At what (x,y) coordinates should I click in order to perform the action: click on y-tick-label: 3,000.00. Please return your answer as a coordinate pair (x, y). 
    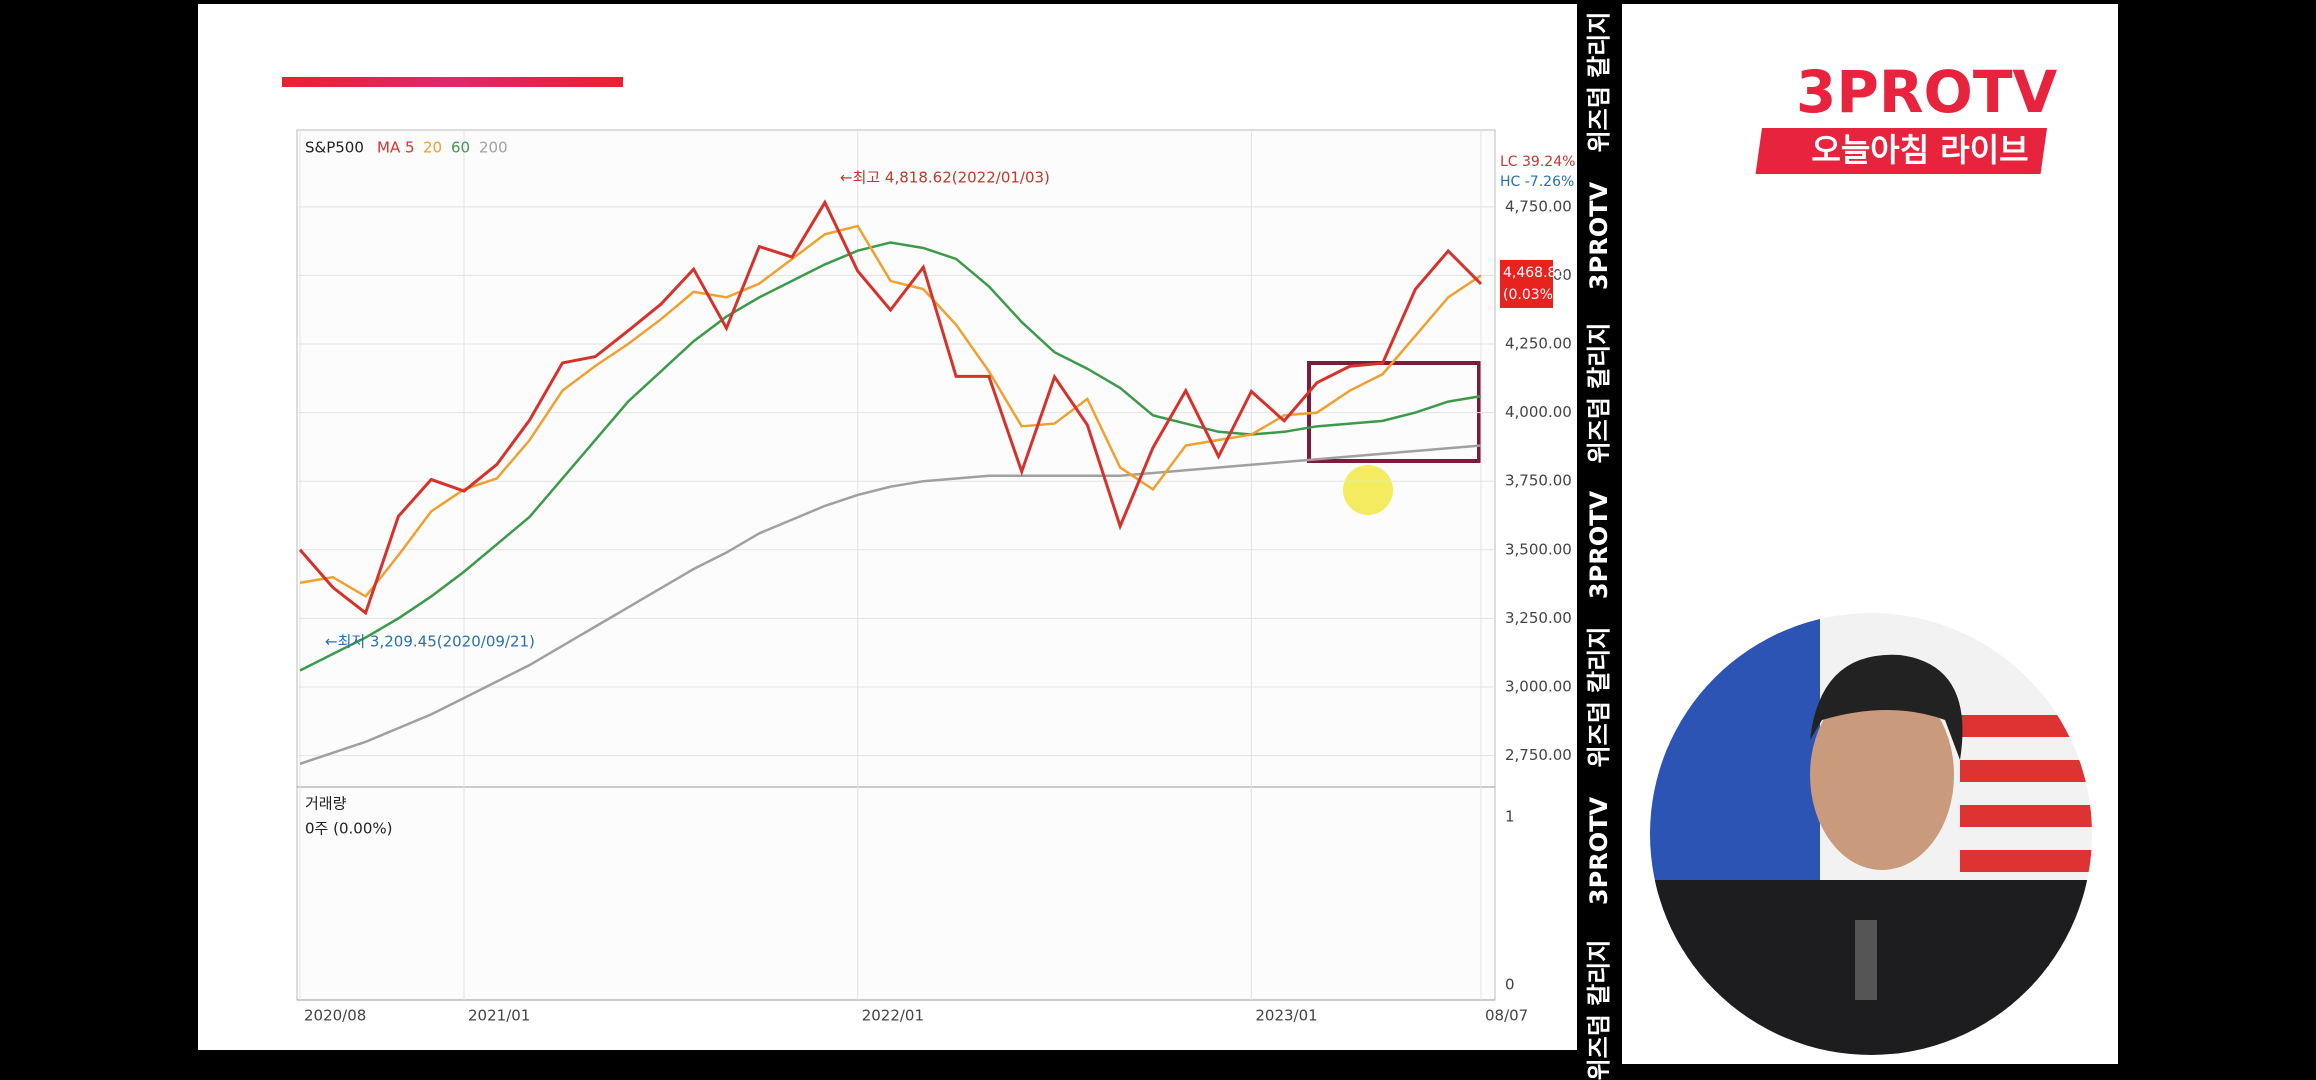
    Looking at the image, I should click on (1538, 686).